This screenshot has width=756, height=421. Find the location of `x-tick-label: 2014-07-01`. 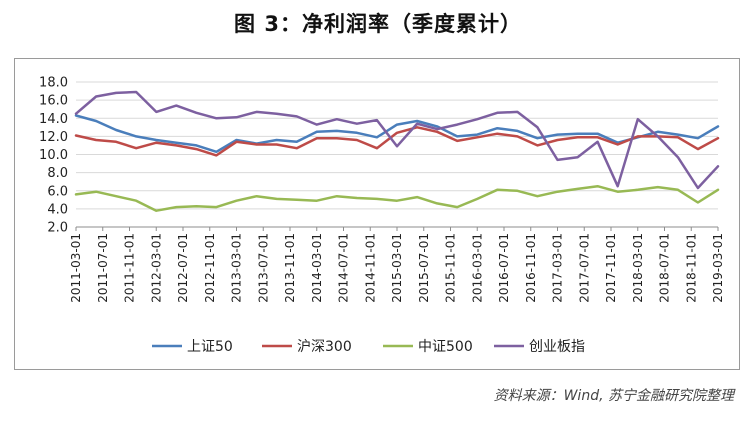

x-tick-label: 2014-07-01 is located at coordinates (344, 268).